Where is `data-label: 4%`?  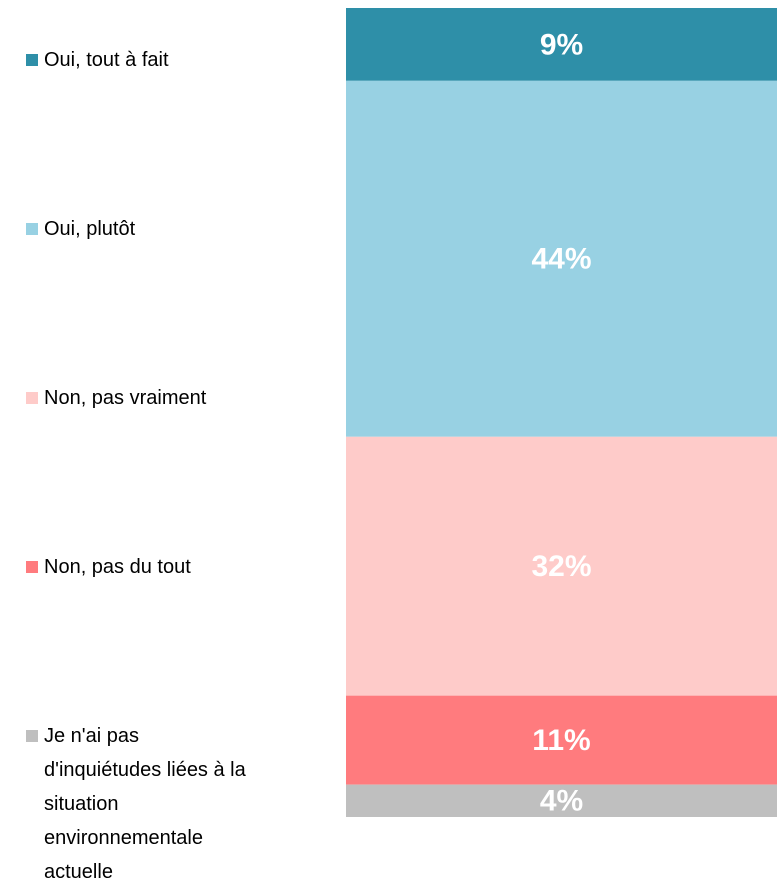 data-label: 4% is located at coordinates (561, 801).